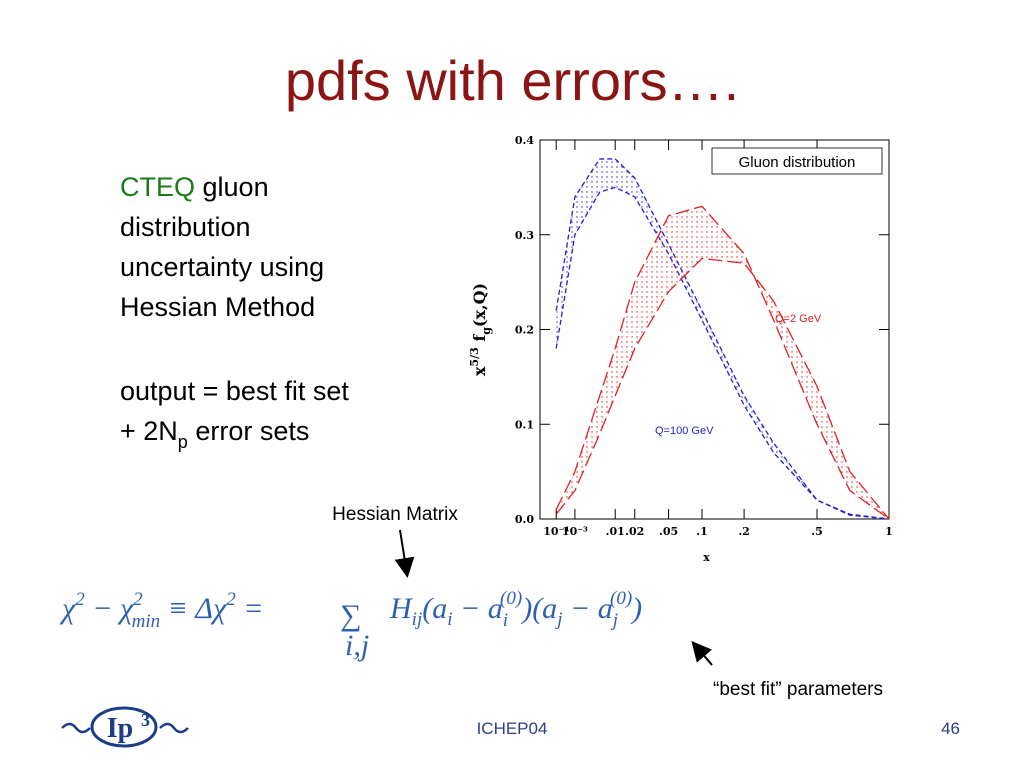 Image resolution: width=1024 pixels, height=768 pixels. What do you see at coordinates (183, 442) in the screenshot?
I see `subscript: p` at bounding box center [183, 442].